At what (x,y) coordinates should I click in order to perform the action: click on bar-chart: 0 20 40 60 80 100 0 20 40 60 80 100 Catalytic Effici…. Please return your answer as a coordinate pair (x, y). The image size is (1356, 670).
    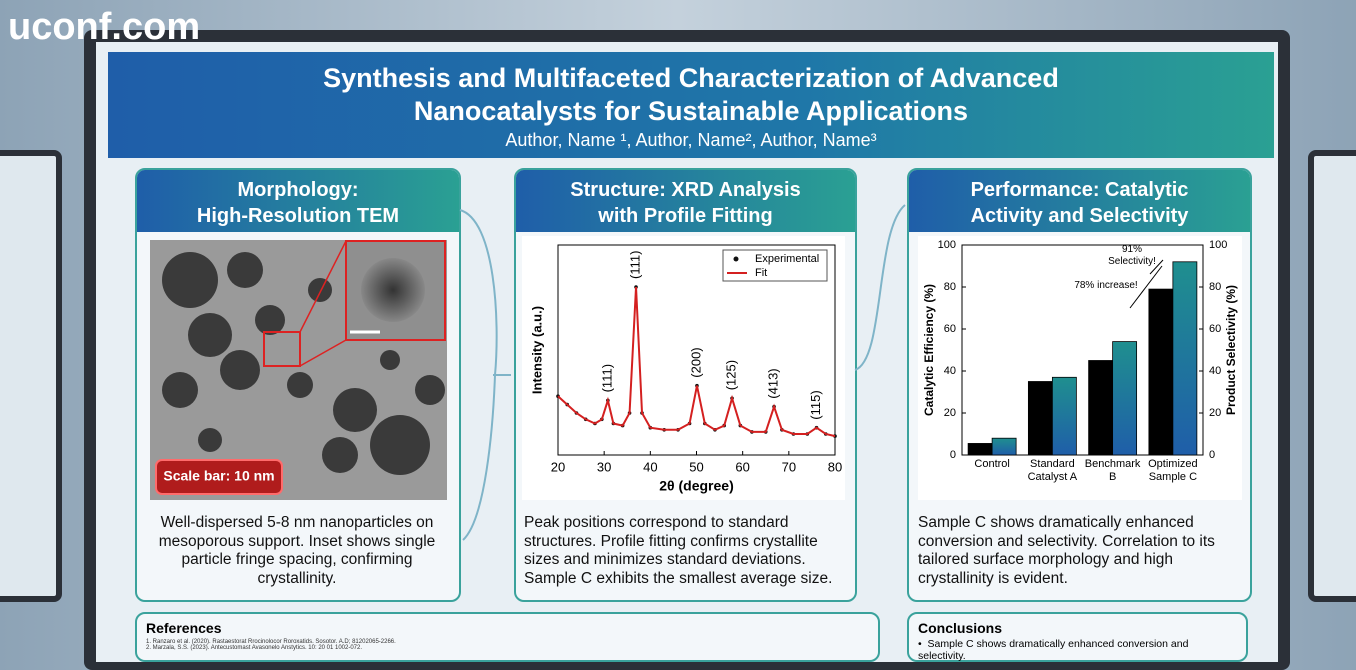
    Looking at the image, I should click on (1080, 368).